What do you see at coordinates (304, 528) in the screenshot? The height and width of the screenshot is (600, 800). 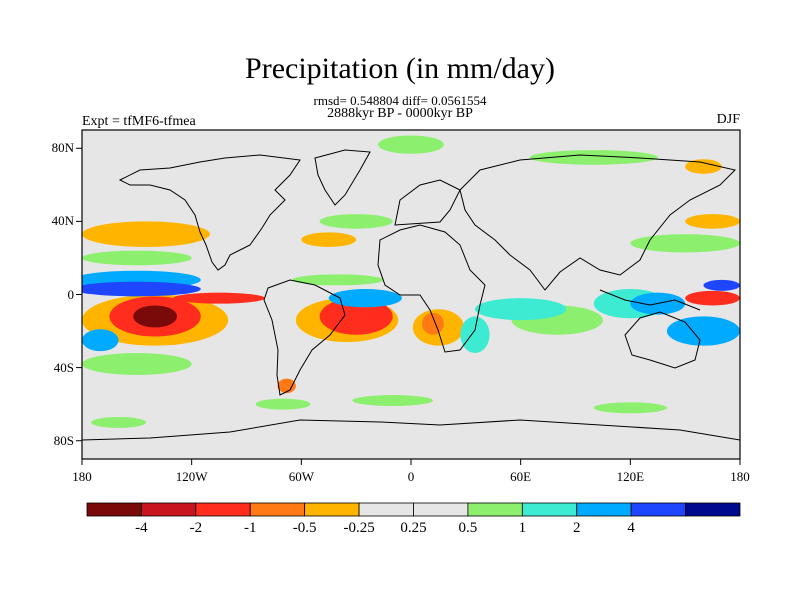 I see `colorbar-label-3: -0.5` at bounding box center [304, 528].